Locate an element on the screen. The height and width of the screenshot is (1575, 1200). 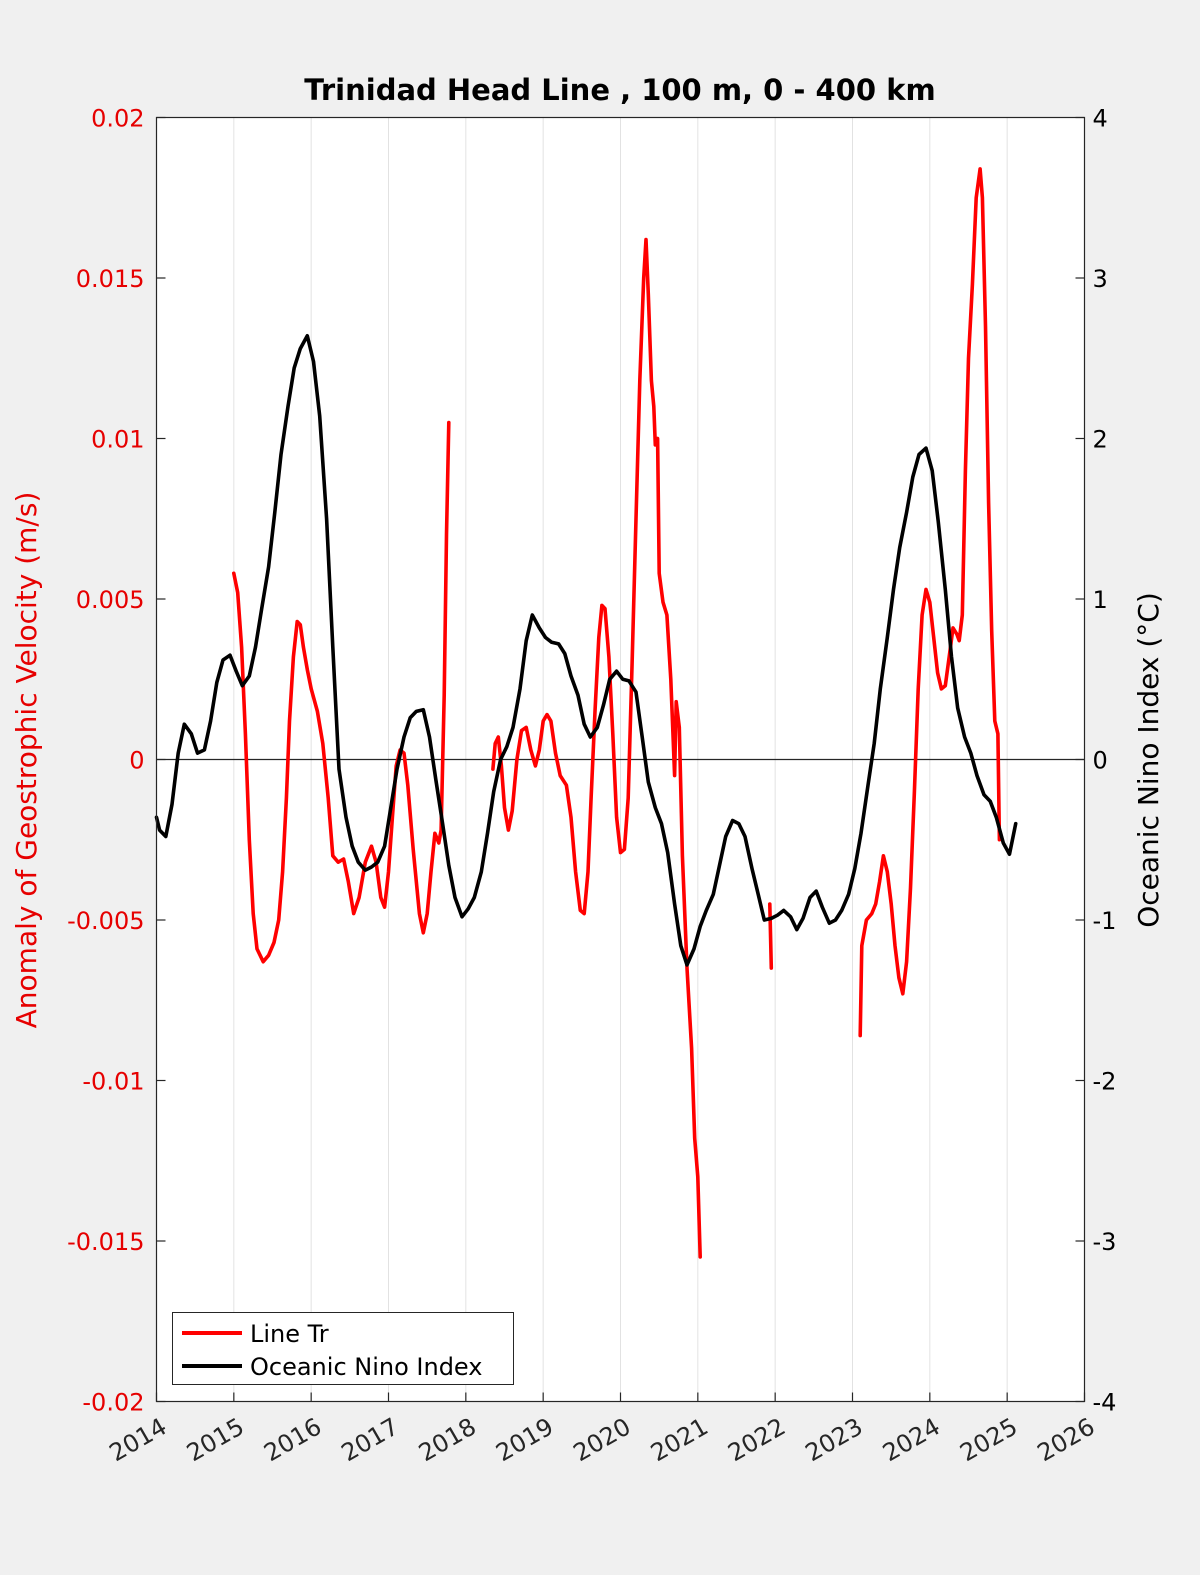
legend-label-oni: Oceanic Nino Index is located at coordinates (366, 1367).